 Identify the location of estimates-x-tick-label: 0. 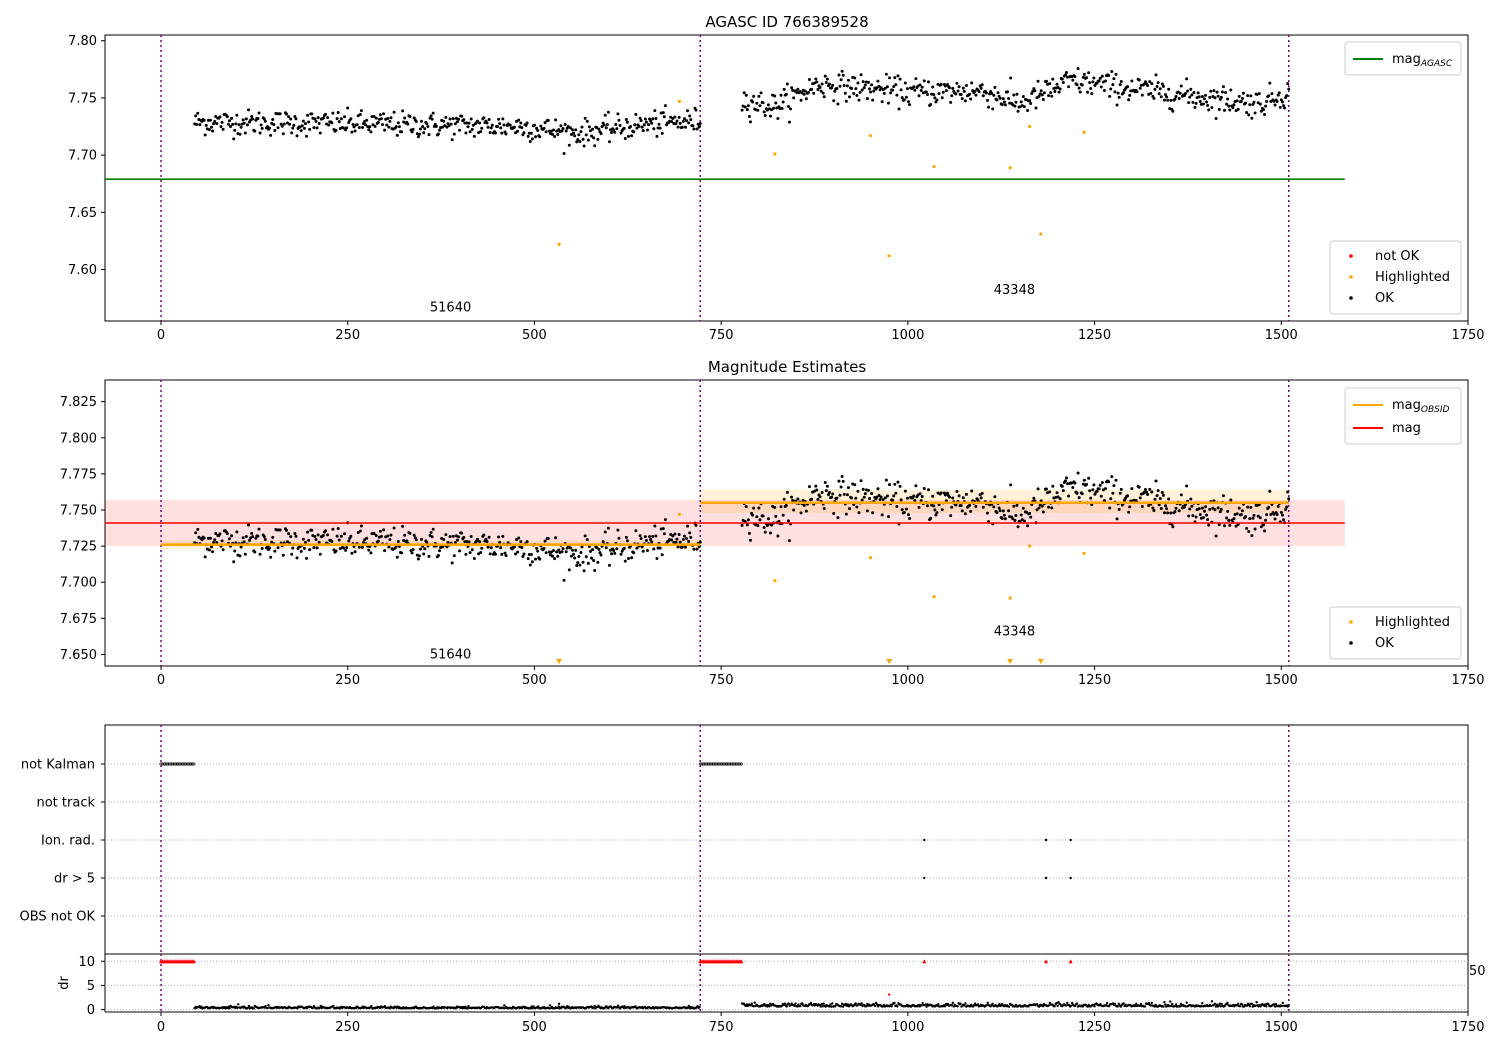
(161, 680).